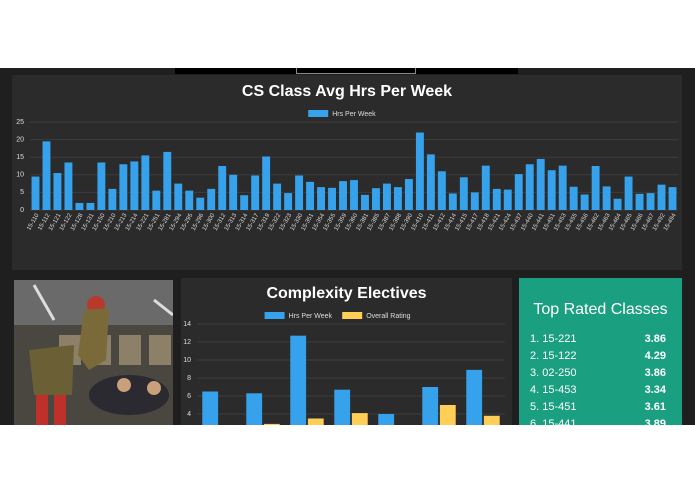 The height and width of the screenshot is (494, 695). Describe the element at coordinates (655, 356) in the screenshot. I see `rated-score: 4.29` at that location.